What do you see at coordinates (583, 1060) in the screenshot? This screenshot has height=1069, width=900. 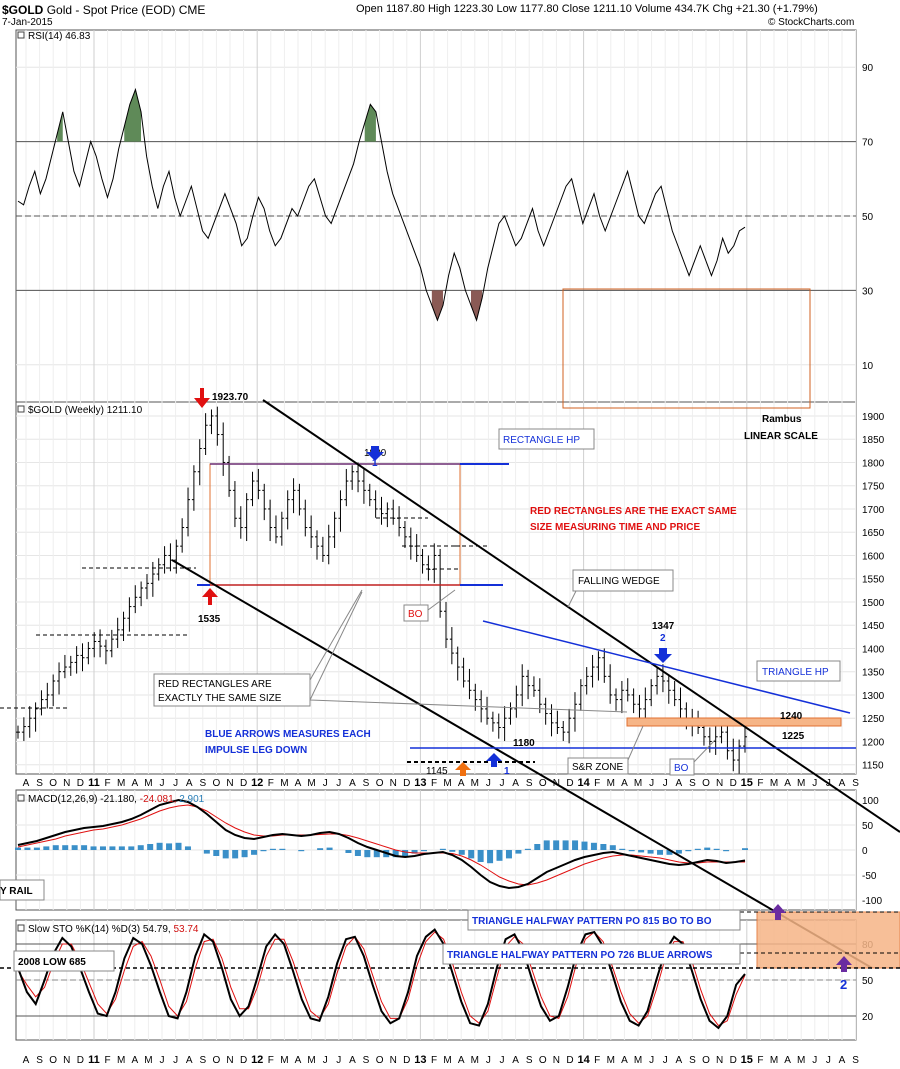 I see `x-tick-label: 14` at bounding box center [583, 1060].